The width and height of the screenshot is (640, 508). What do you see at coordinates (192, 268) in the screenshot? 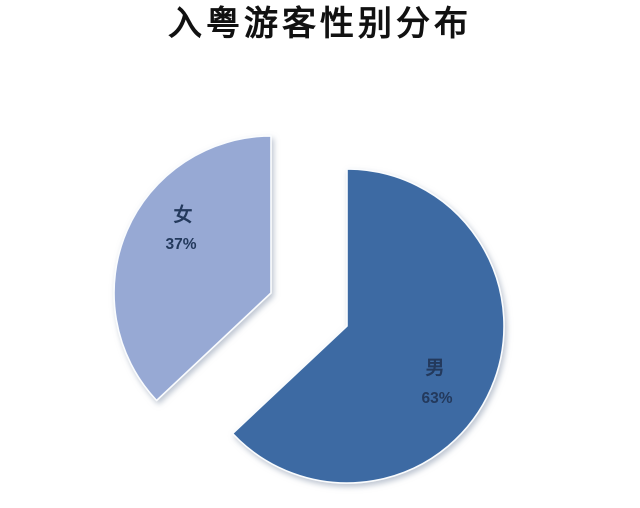
I see `pie-slice-female` at bounding box center [192, 268].